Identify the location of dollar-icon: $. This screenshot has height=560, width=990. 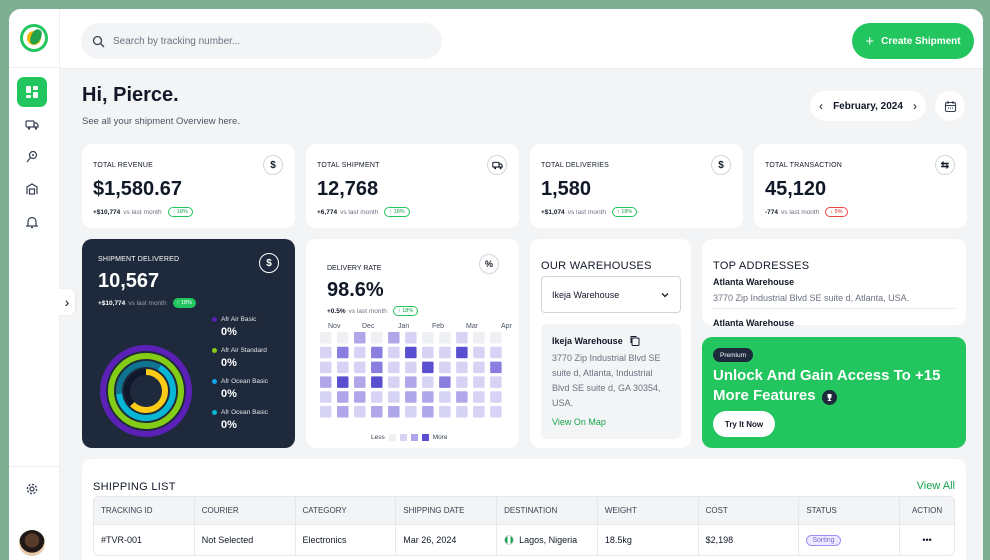
(721, 165).